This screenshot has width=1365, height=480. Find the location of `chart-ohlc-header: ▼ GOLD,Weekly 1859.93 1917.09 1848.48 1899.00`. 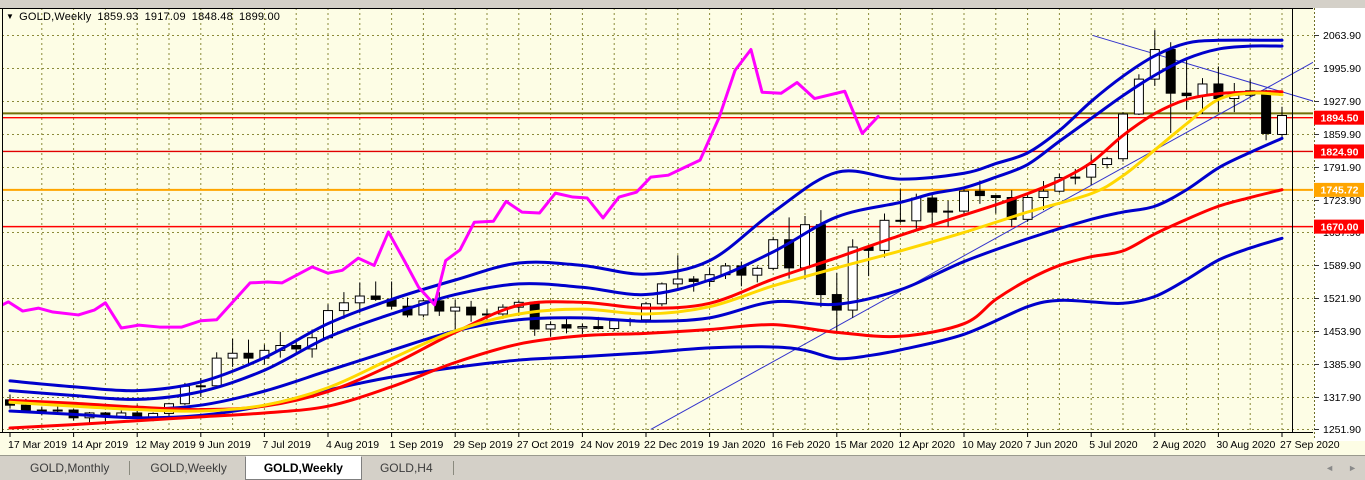

chart-ohlc-header: ▼ GOLD,Weekly 1859.93 1917.09 1848.48 1899.00 is located at coordinates (146, 17).